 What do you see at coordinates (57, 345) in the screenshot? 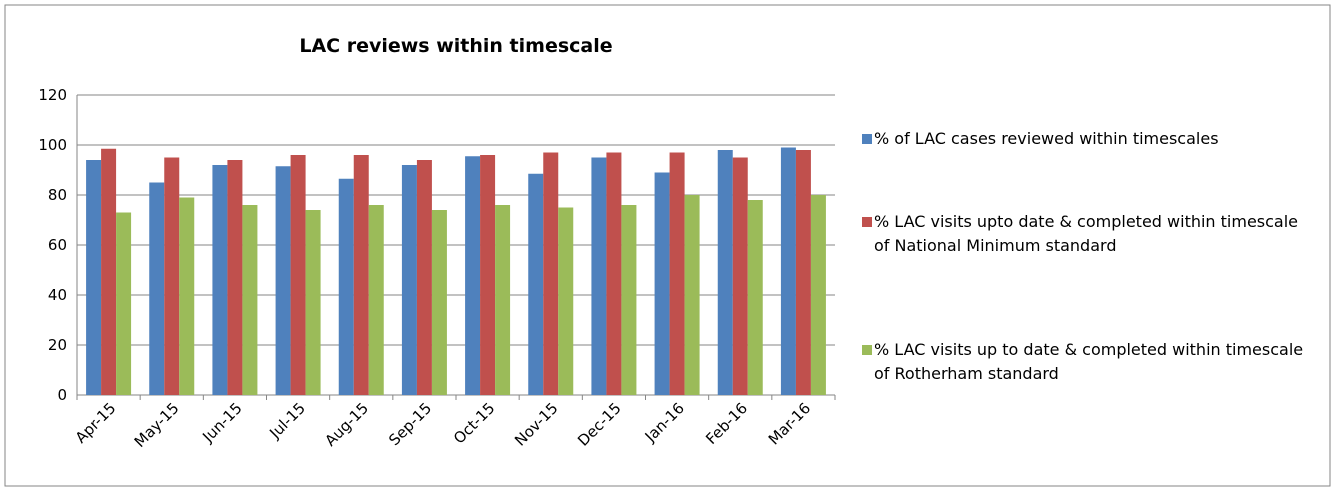
I see `y-tick-label: 20` at bounding box center [57, 345].